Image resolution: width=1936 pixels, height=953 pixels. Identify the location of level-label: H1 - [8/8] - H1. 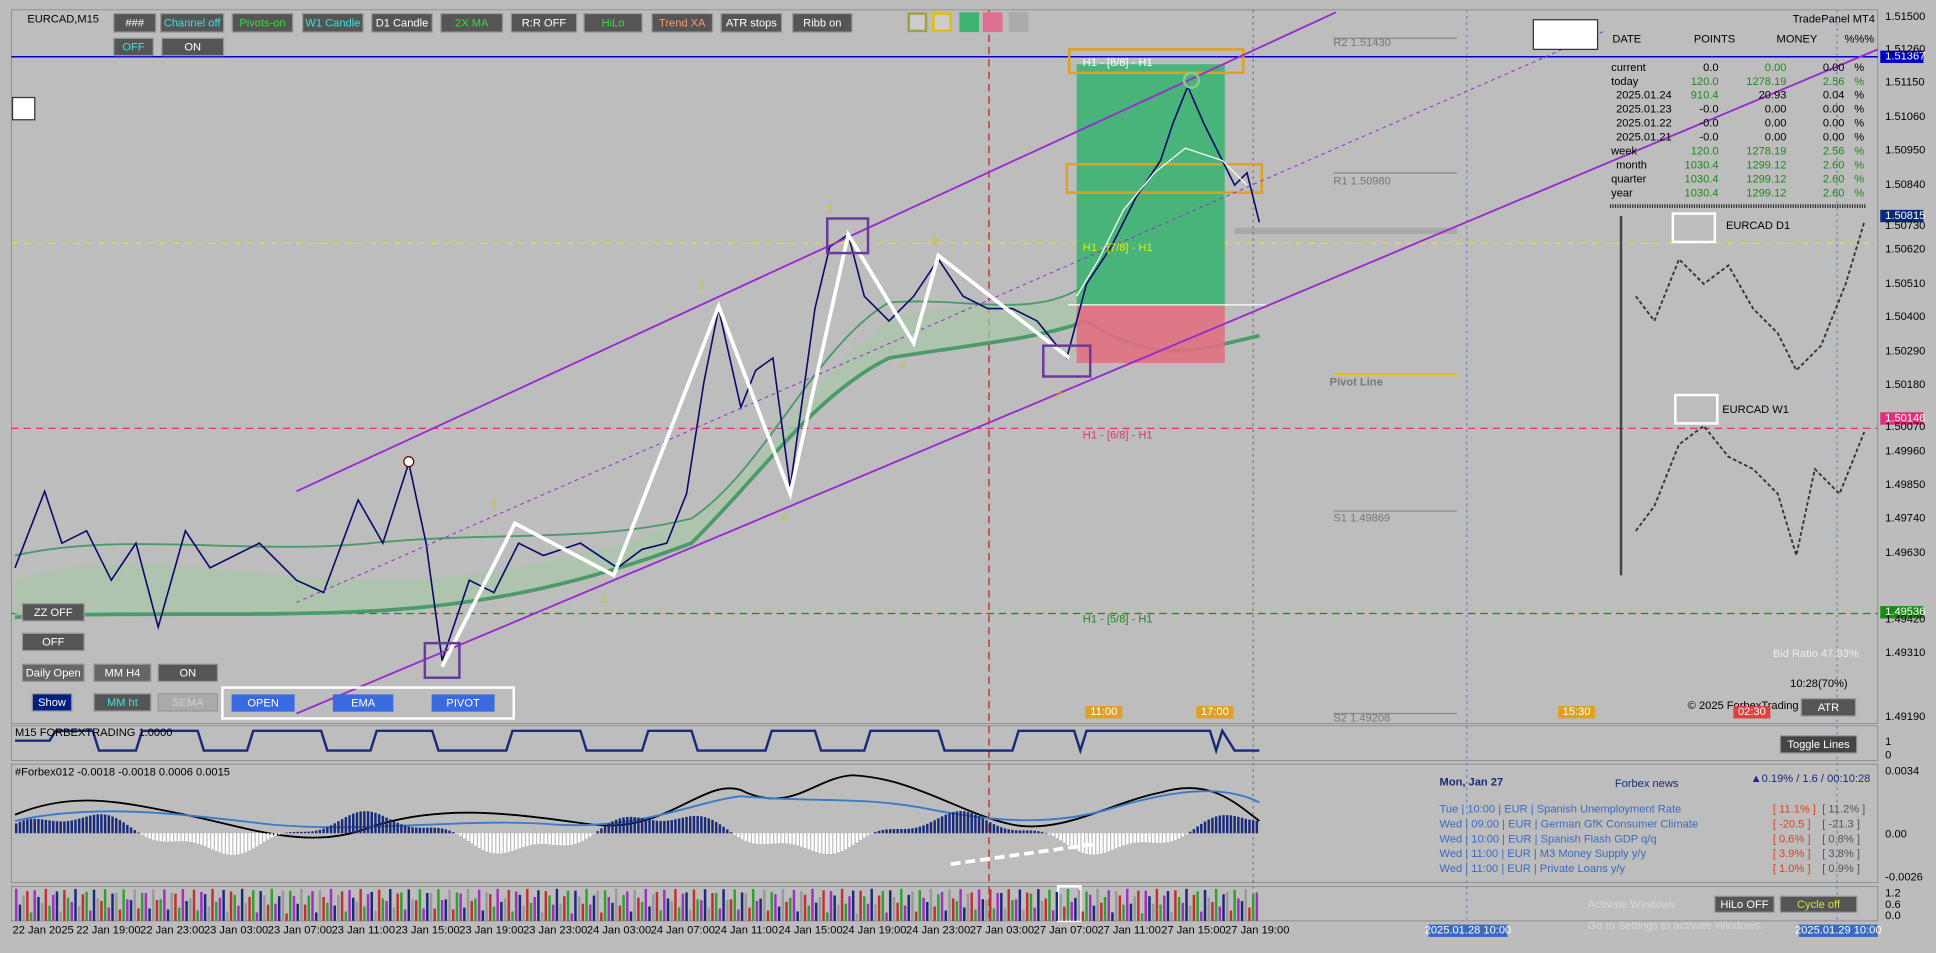
(1118, 63).